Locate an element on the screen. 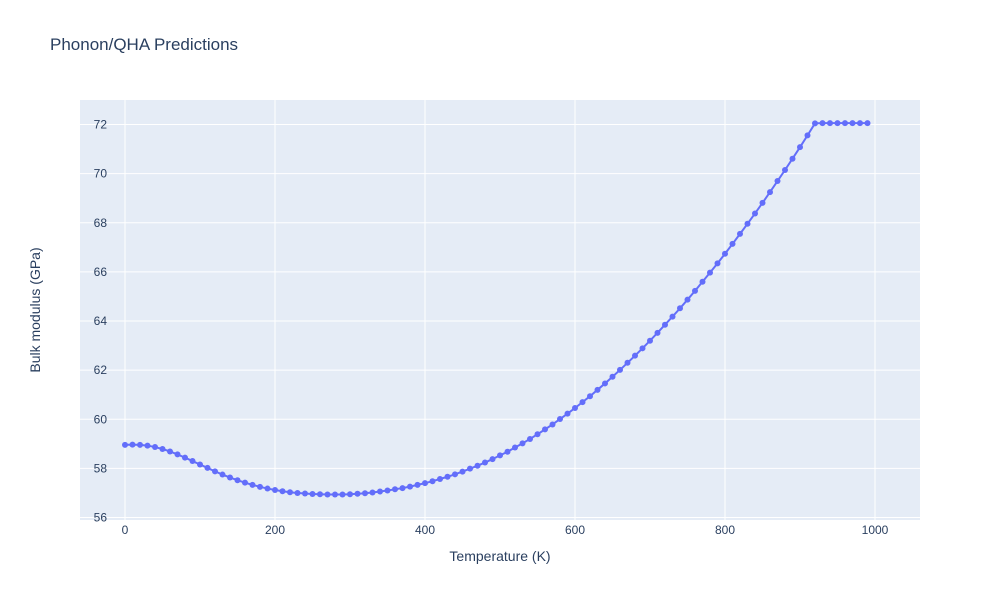 The height and width of the screenshot is (600, 1000). x-axis-title: Temperature (K) is located at coordinates (499, 556).